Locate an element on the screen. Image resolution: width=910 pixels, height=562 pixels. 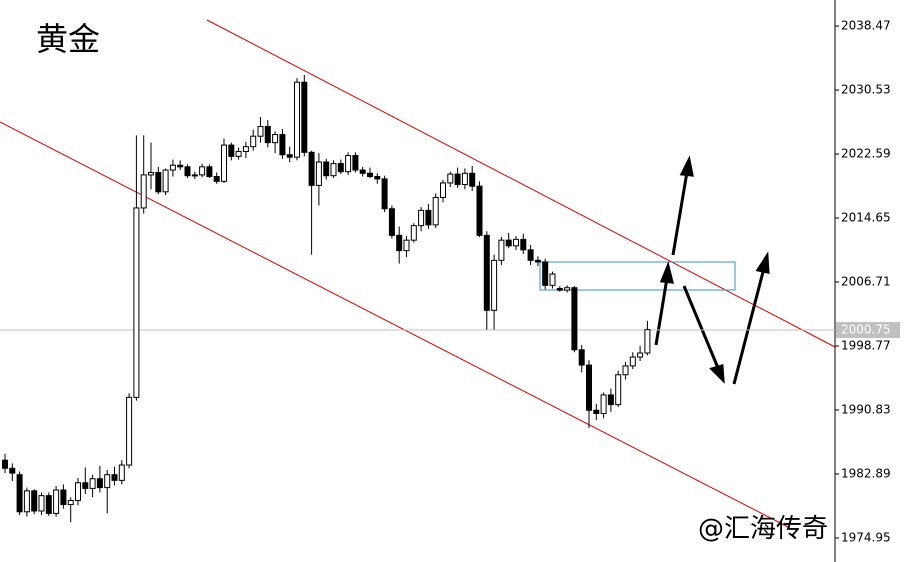
last-price-label: 2000.75 is located at coordinates (866, 330).